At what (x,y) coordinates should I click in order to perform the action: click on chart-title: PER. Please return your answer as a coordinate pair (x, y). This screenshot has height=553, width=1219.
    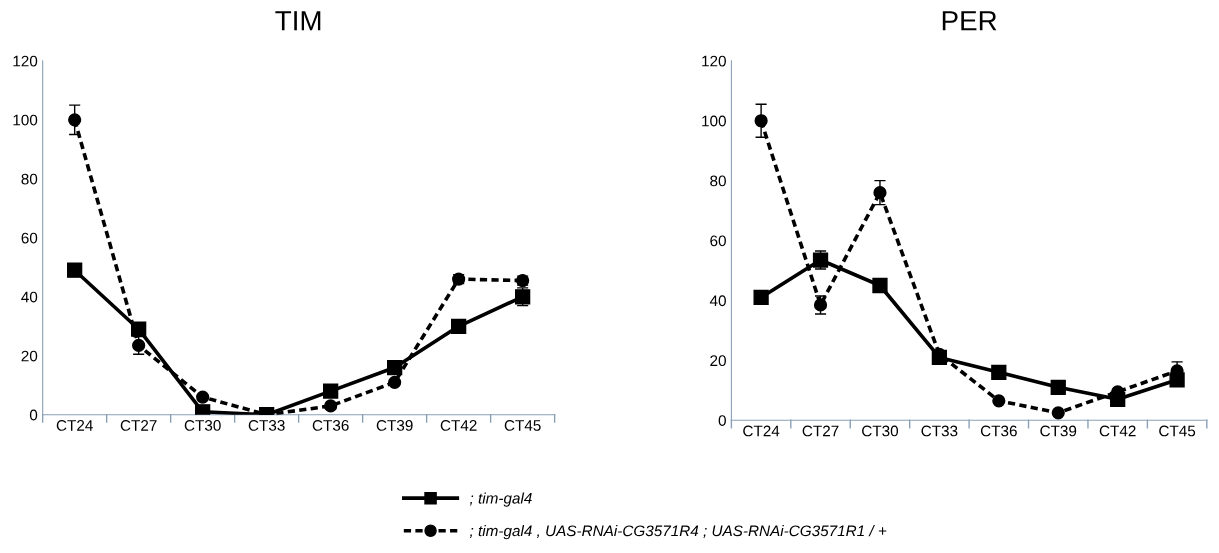
    Looking at the image, I should click on (969, 21).